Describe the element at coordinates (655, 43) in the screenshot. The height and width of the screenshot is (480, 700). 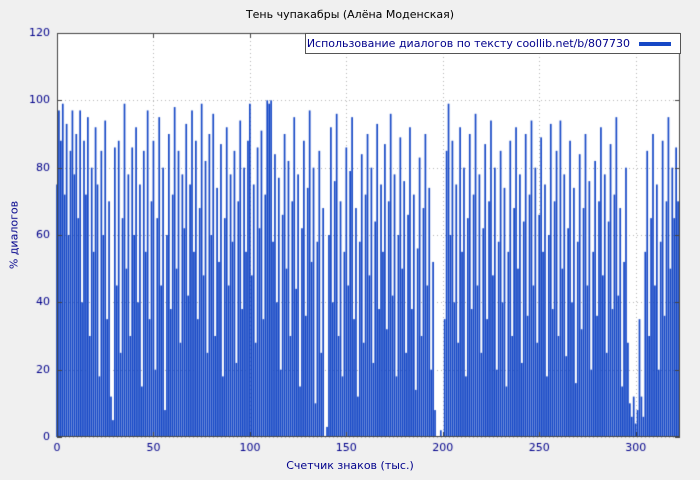
I see `legend-line-swatch` at that location.